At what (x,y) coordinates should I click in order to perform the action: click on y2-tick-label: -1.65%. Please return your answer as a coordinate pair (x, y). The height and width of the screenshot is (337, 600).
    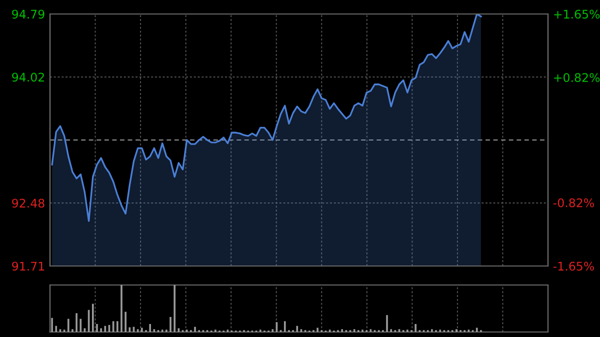
    Looking at the image, I should click on (573, 266).